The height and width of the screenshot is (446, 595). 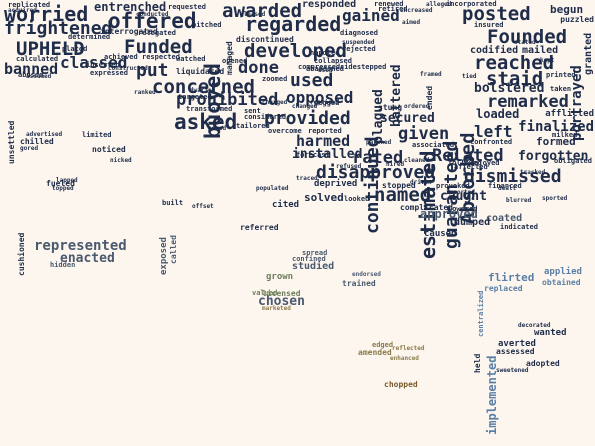 I want to click on word-relegated: relegated, so click(x=157, y=33).